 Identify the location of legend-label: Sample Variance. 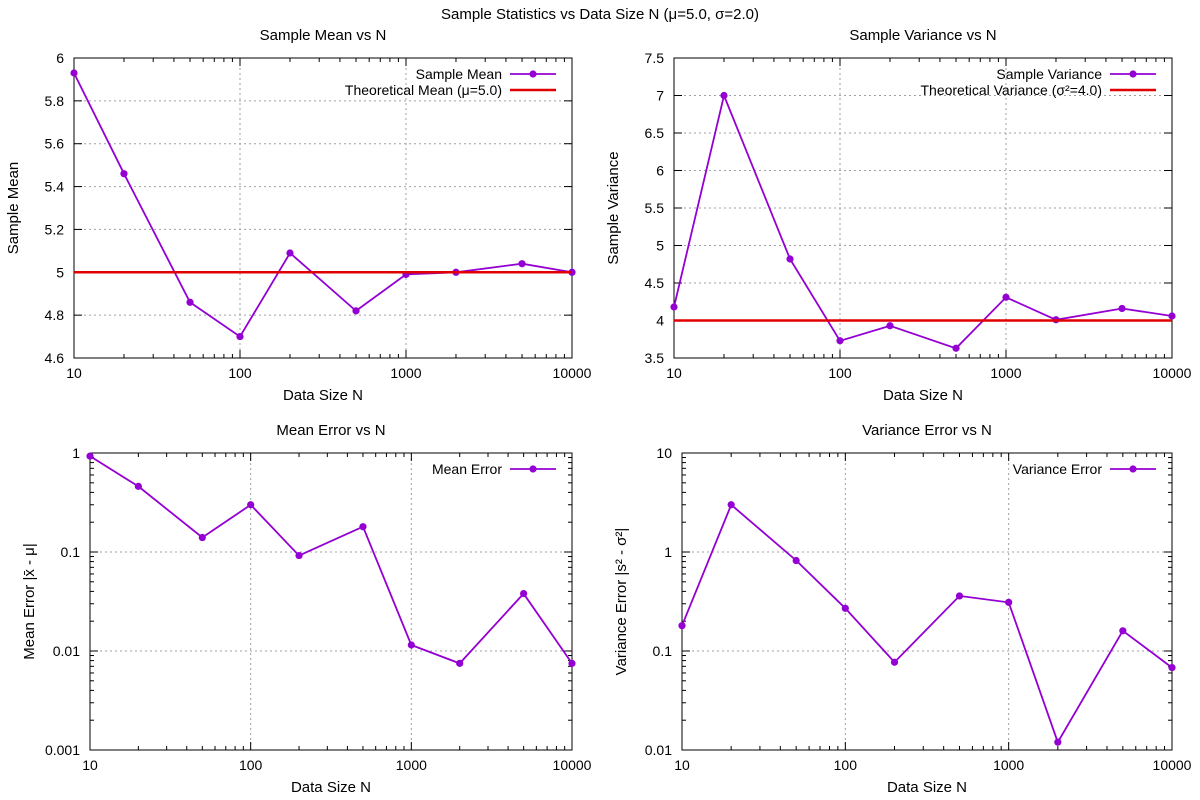
(1049, 74).